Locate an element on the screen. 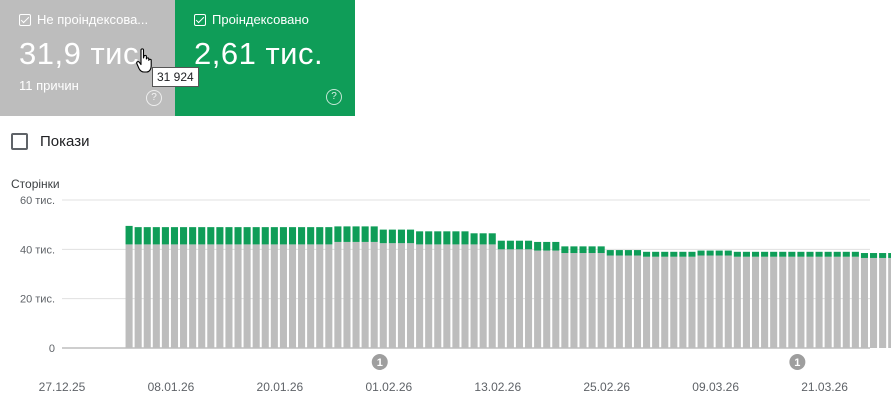 The height and width of the screenshot is (414, 891). y-tick-label: 60 тис. is located at coordinates (37, 201).